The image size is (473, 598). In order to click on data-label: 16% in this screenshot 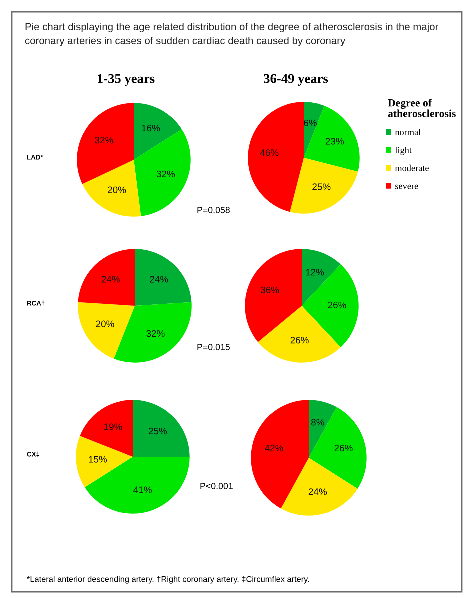, I will do `click(151, 128)`.